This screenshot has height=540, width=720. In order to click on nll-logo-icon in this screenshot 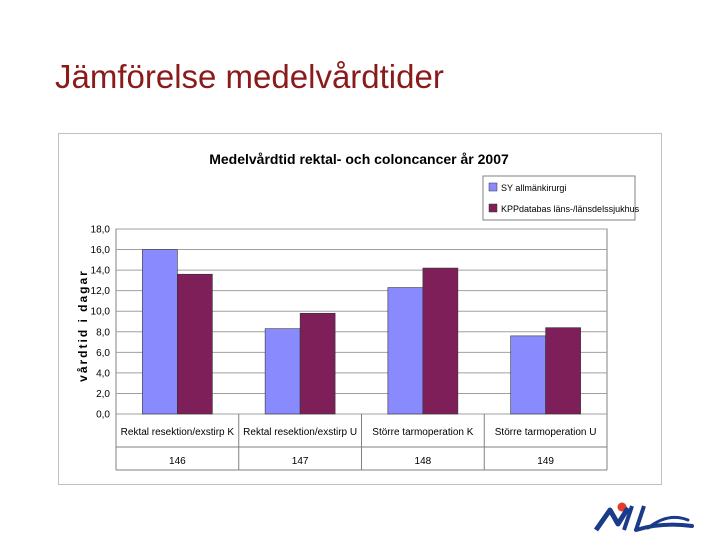, I will do `click(643, 517)`.